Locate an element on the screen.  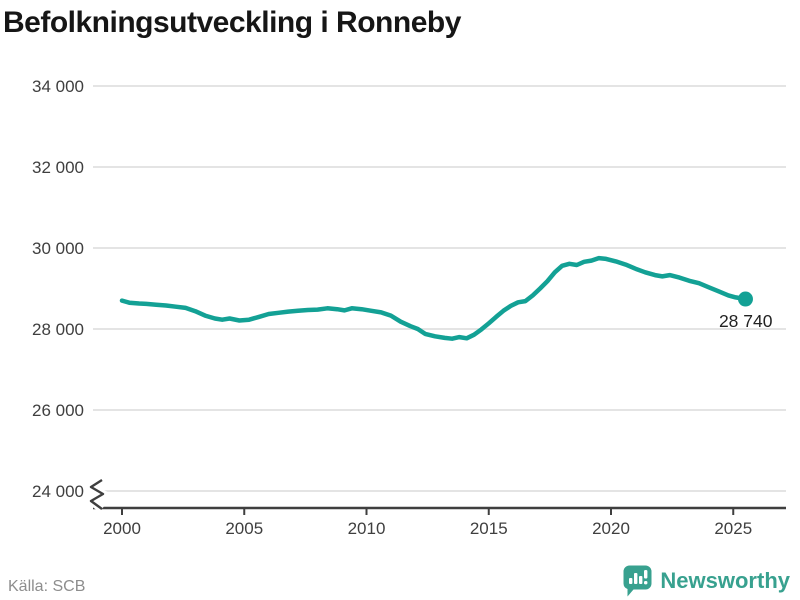
y-tick-label: 26 000 is located at coordinates (58, 410).